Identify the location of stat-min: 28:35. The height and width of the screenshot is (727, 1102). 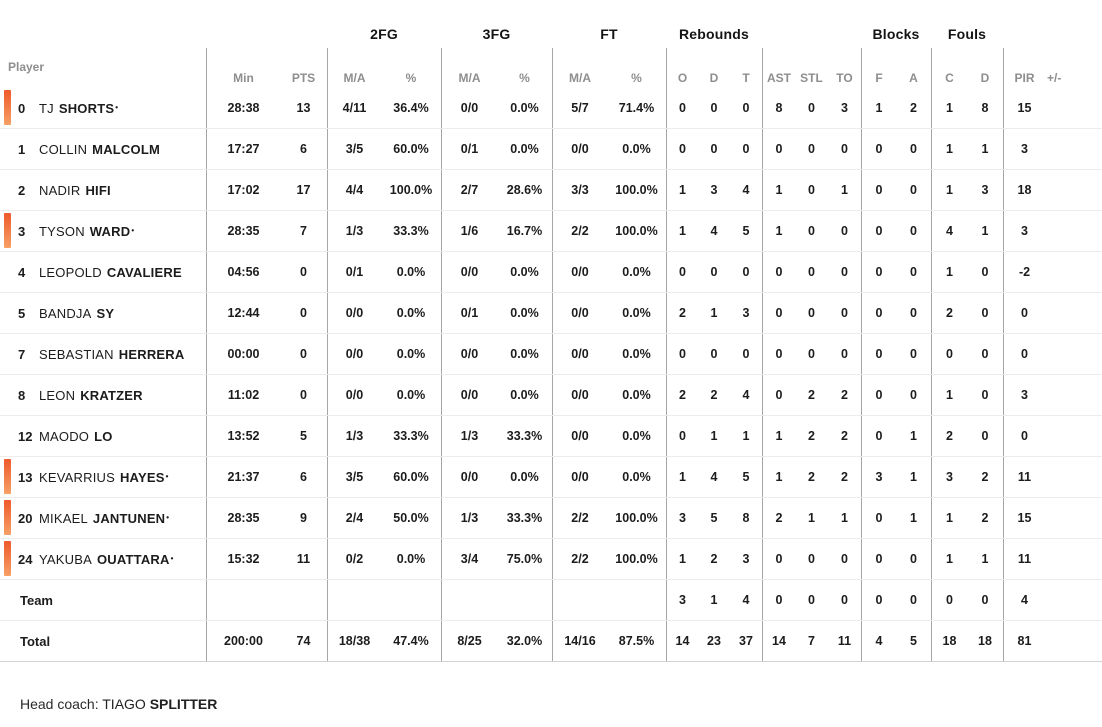
(243, 518).